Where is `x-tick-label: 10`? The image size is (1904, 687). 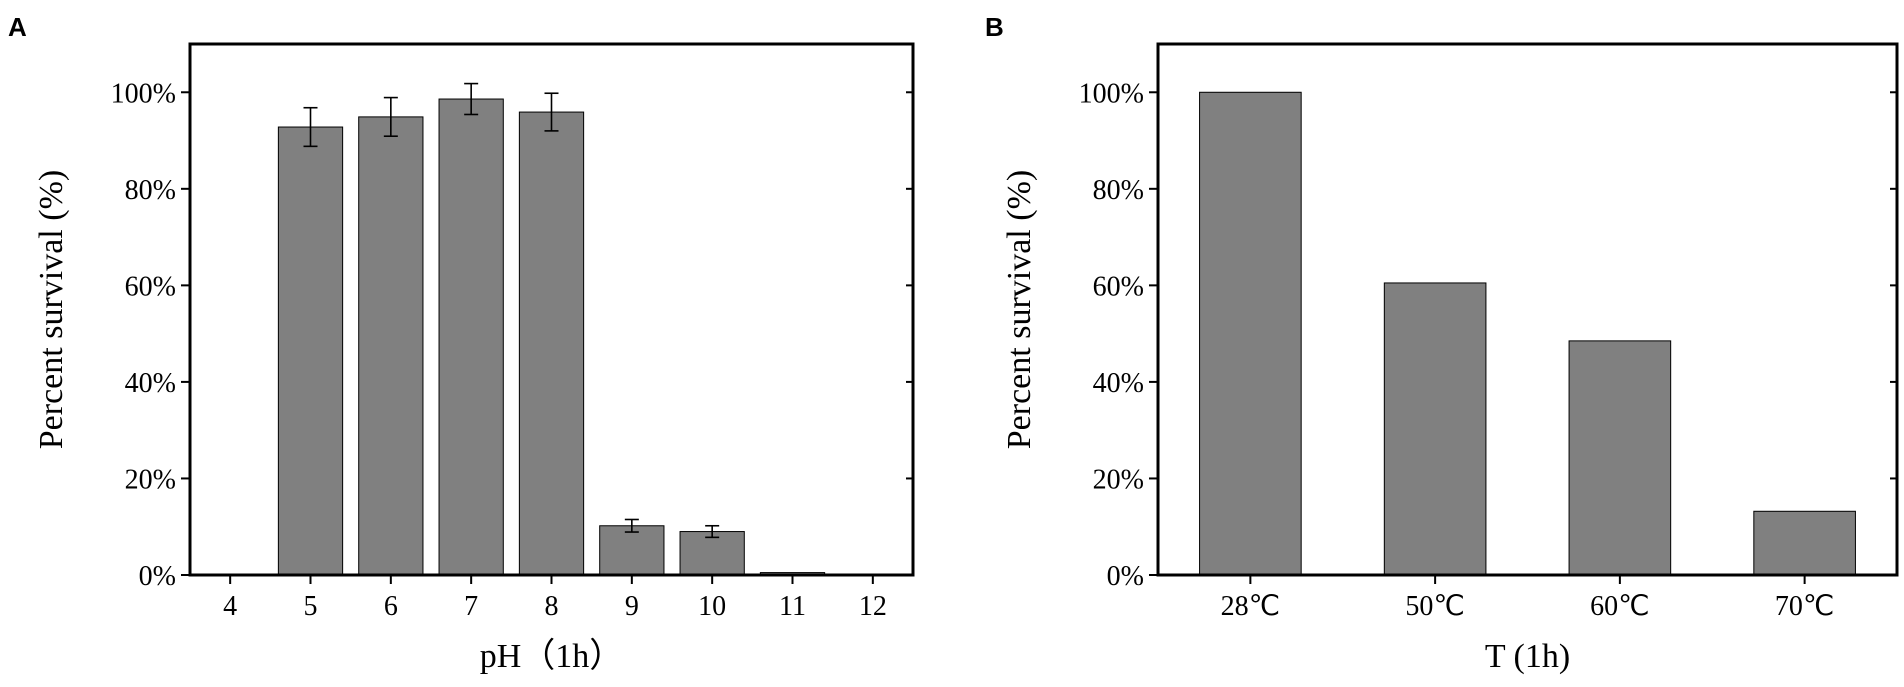
x-tick-label: 10 is located at coordinates (712, 606).